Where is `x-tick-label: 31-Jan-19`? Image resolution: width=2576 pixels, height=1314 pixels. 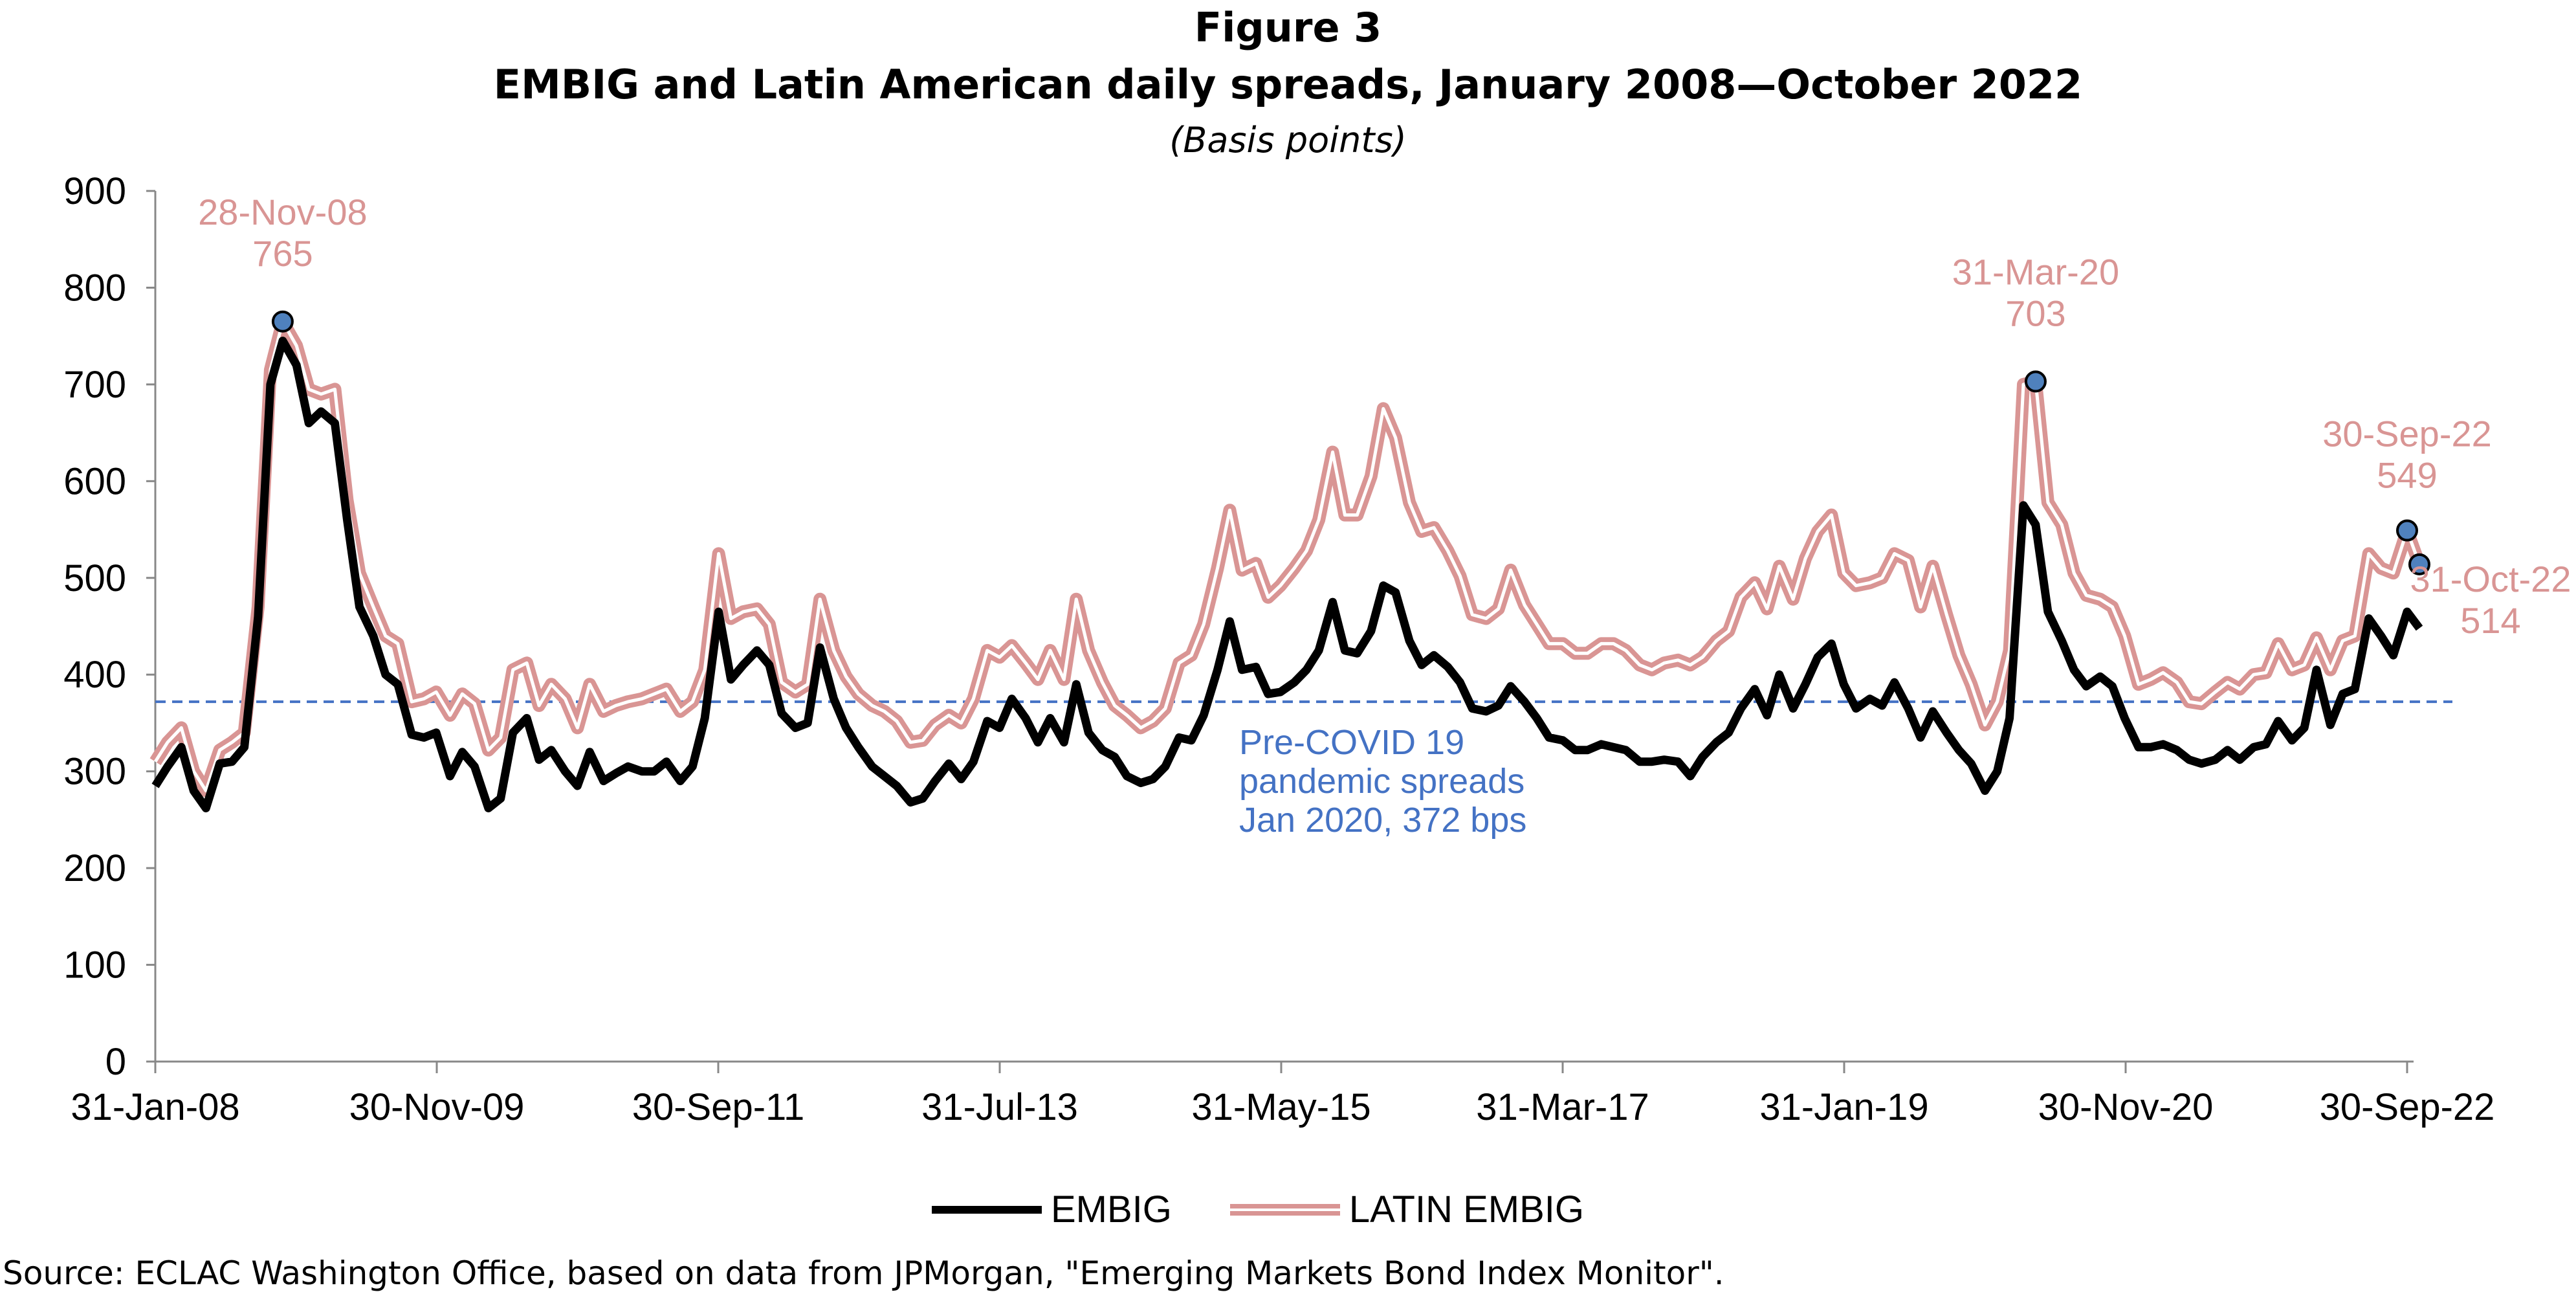 x-tick-label: 31-Jan-19 is located at coordinates (1843, 1107).